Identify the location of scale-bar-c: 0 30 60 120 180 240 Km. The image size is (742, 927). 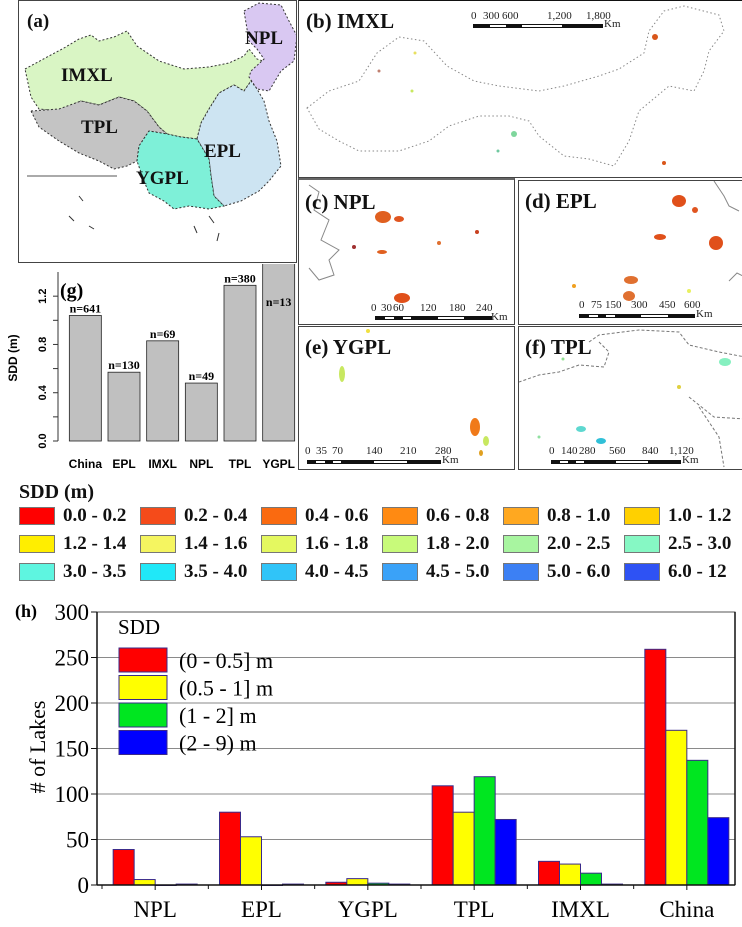
(442, 313).